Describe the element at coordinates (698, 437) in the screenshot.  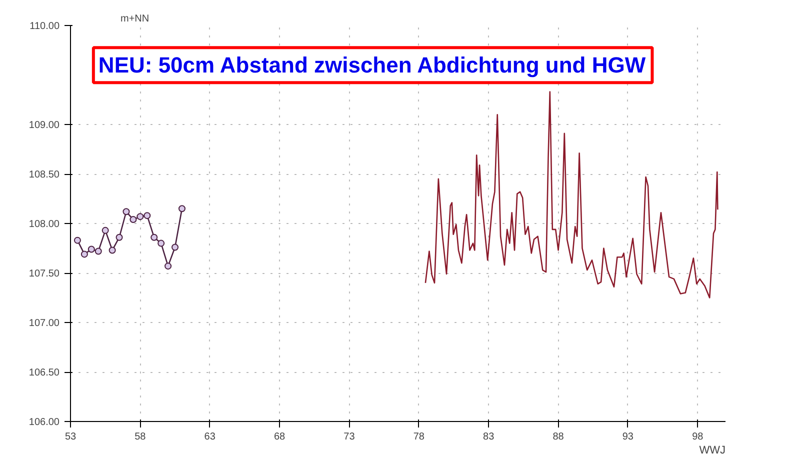
I see `x-tick-label: 98` at that location.